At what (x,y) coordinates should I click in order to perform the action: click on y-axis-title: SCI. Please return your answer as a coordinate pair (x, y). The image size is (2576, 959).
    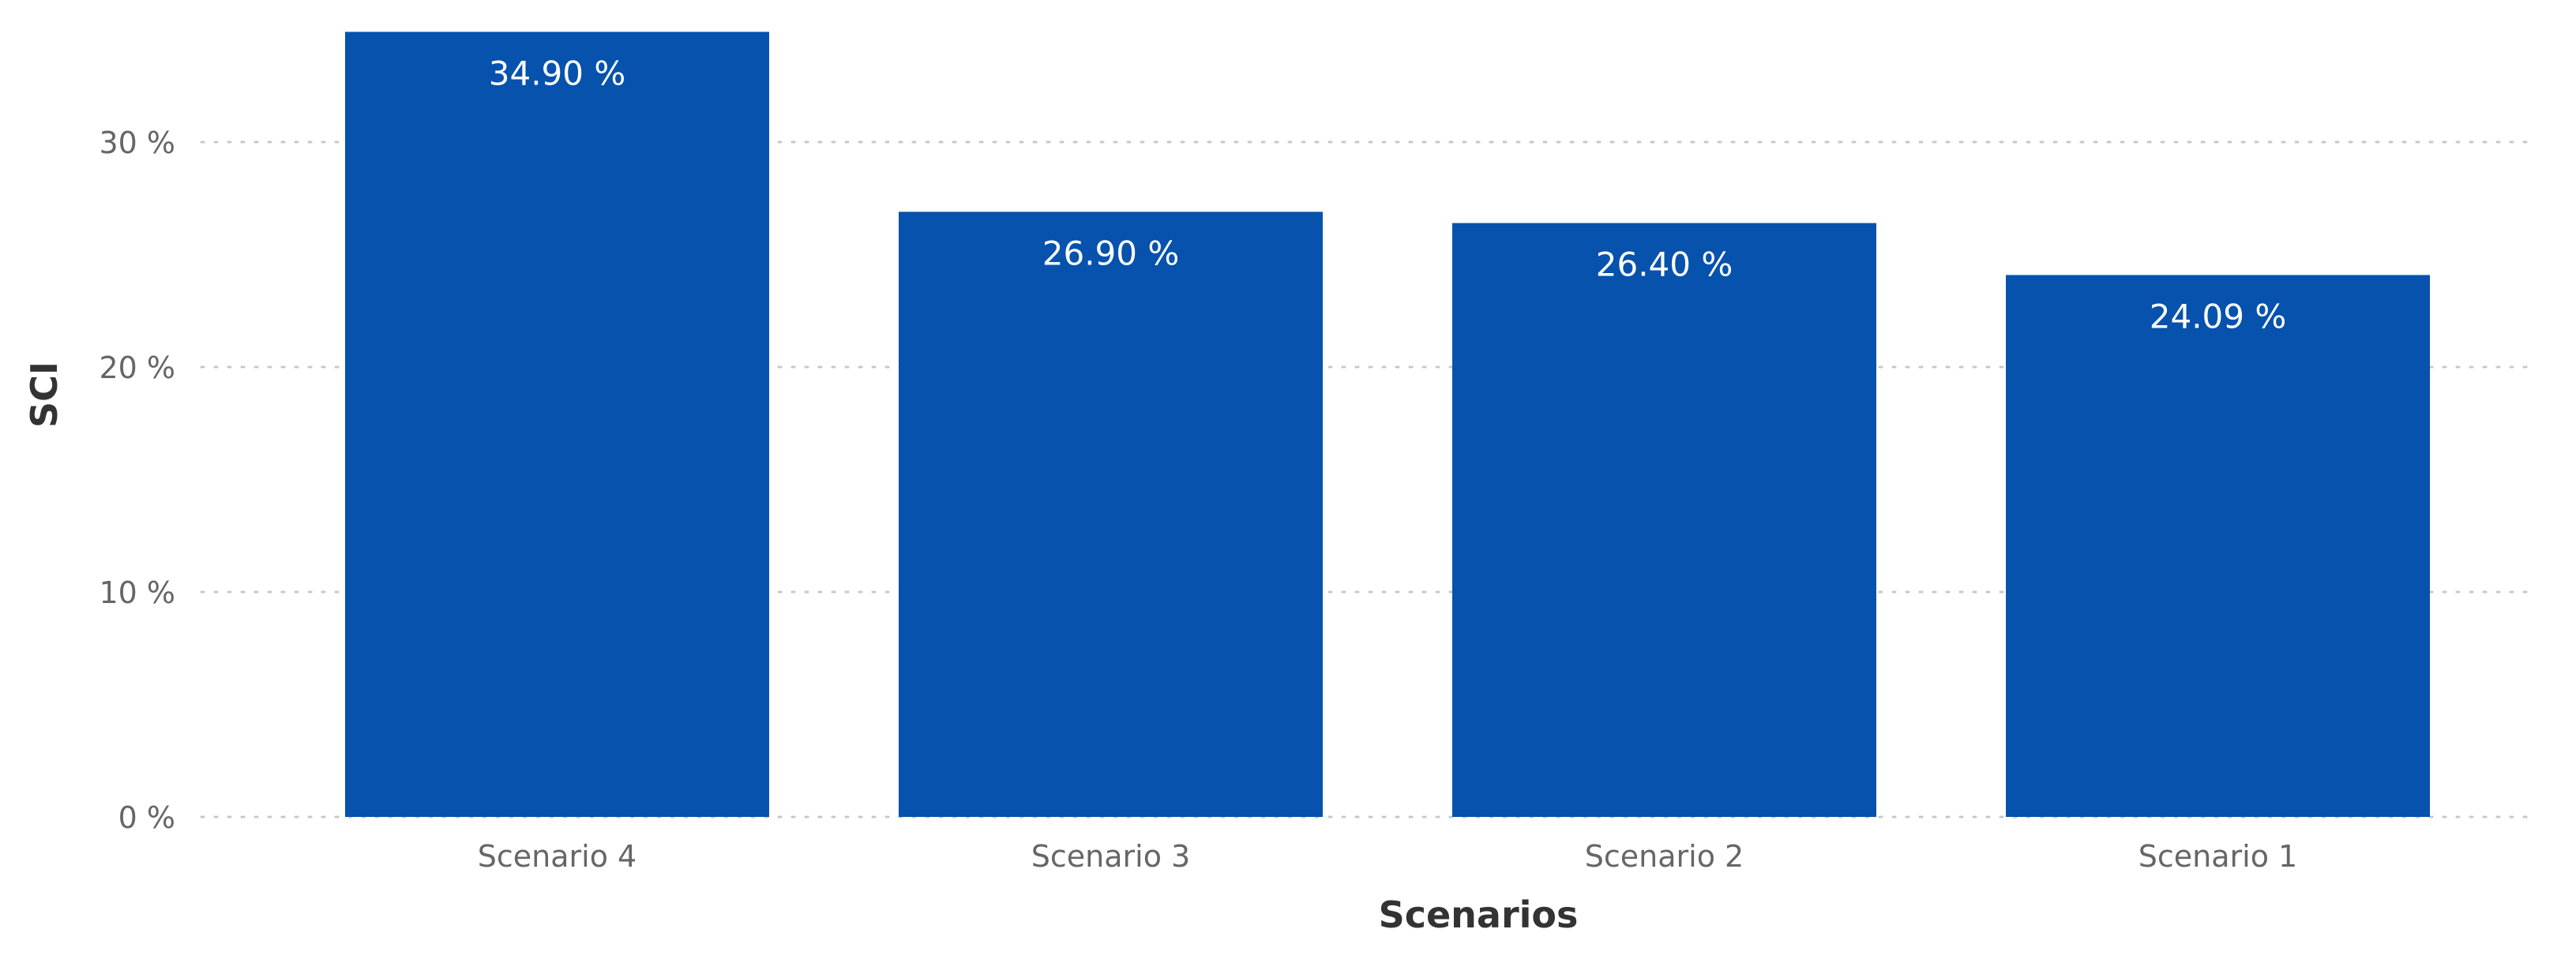
    Looking at the image, I should click on (44, 394).